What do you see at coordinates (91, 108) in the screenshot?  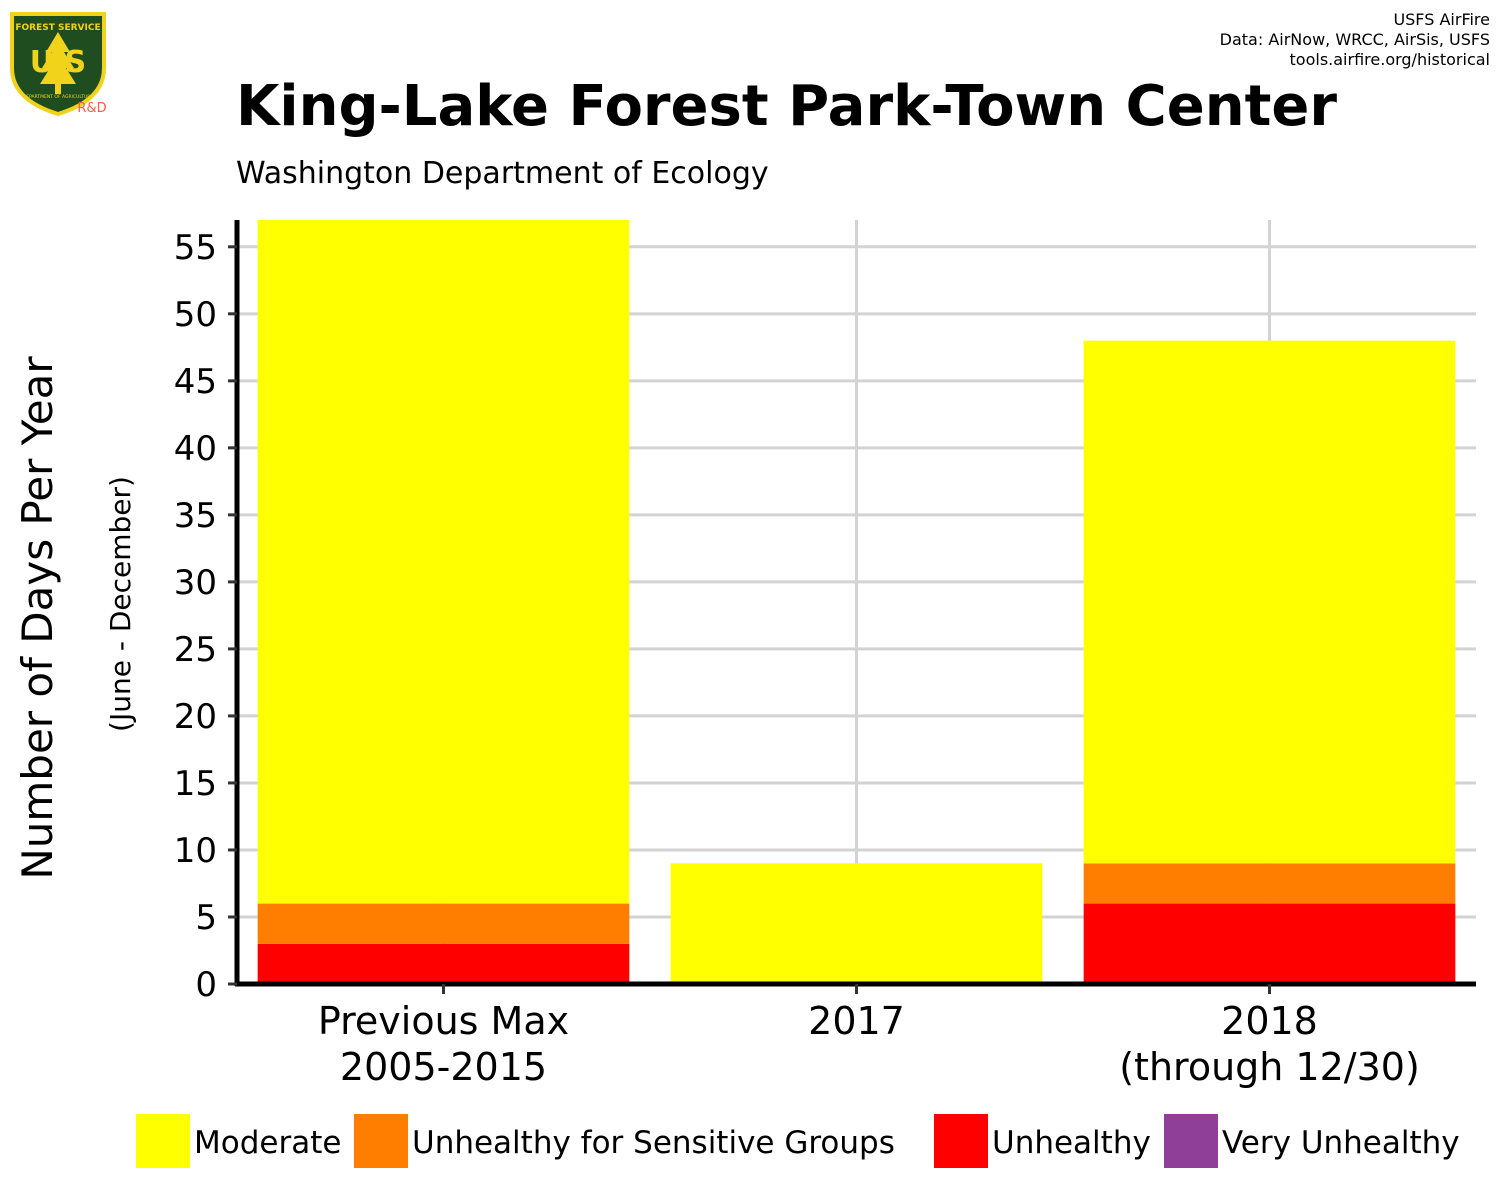 I see `logo-tag: R&D` at bounding box center [91, 108].